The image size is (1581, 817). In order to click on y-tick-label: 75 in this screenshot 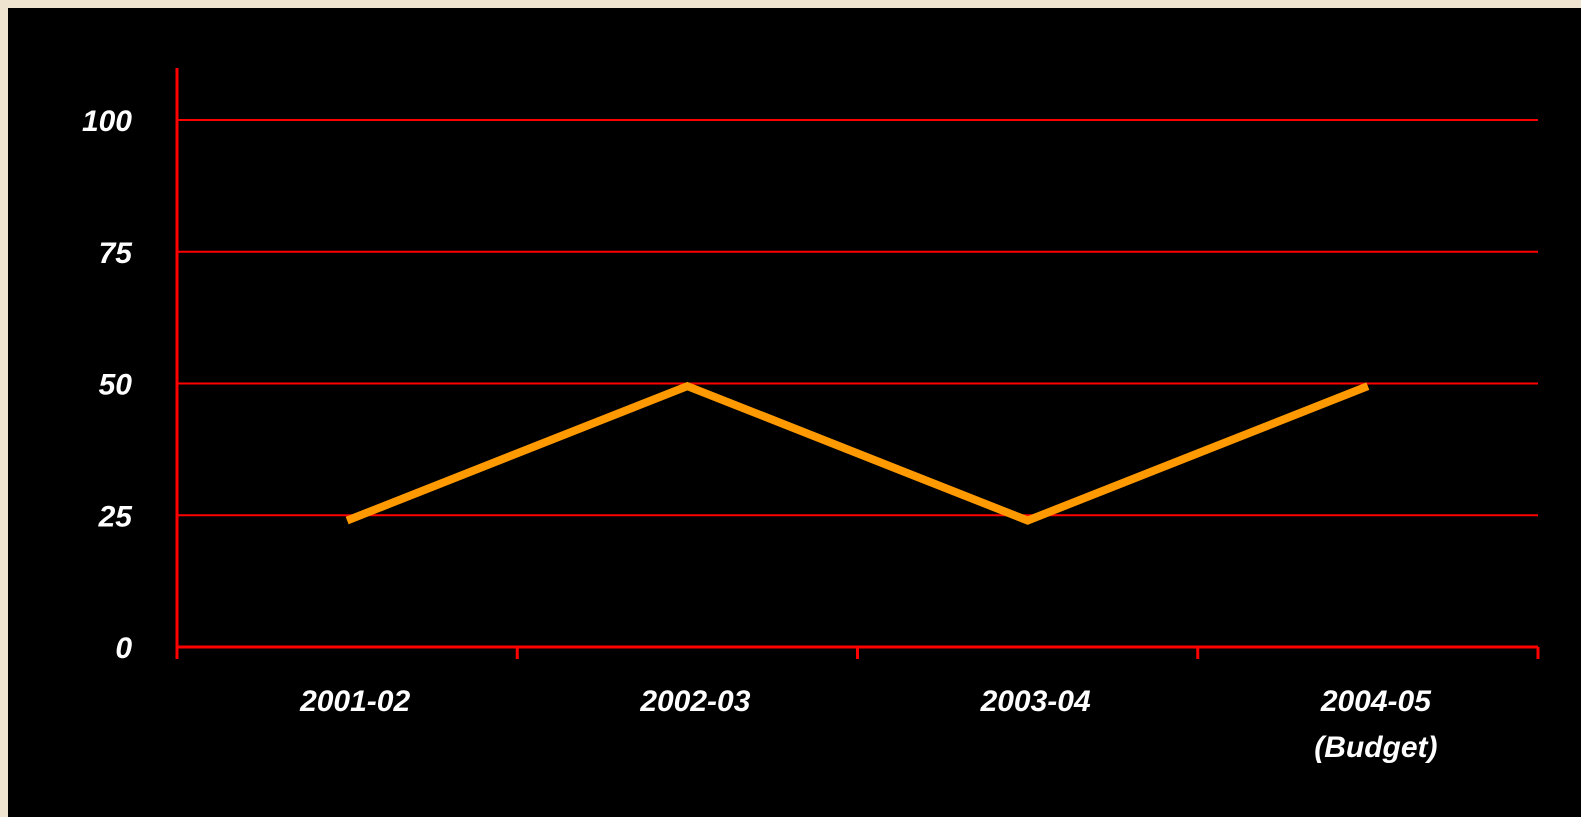, I will do `click(116, 253)`.